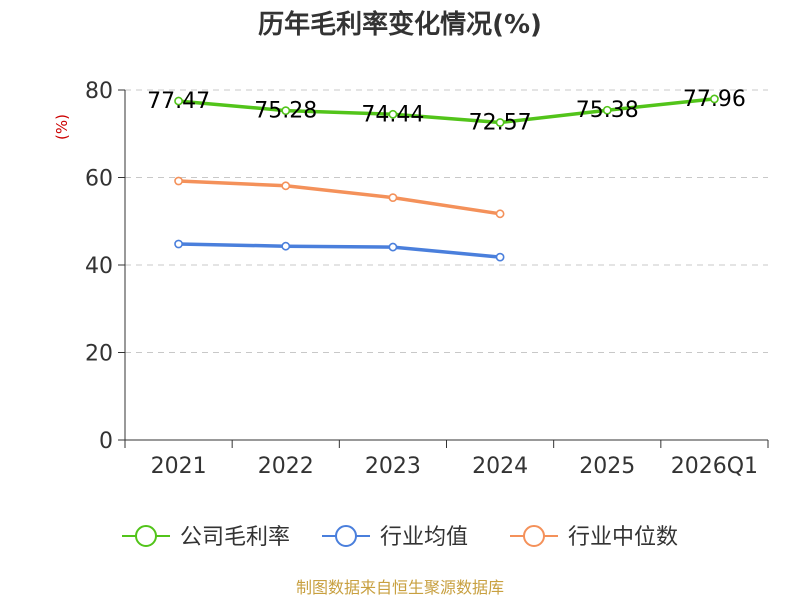 Image resolution: width=800 pixels, height=600 pixels. What do you see at coordinates (62, 127) in the screenshot?
I see `y-axis-unit: (%)` at bounding box center [62, 127].